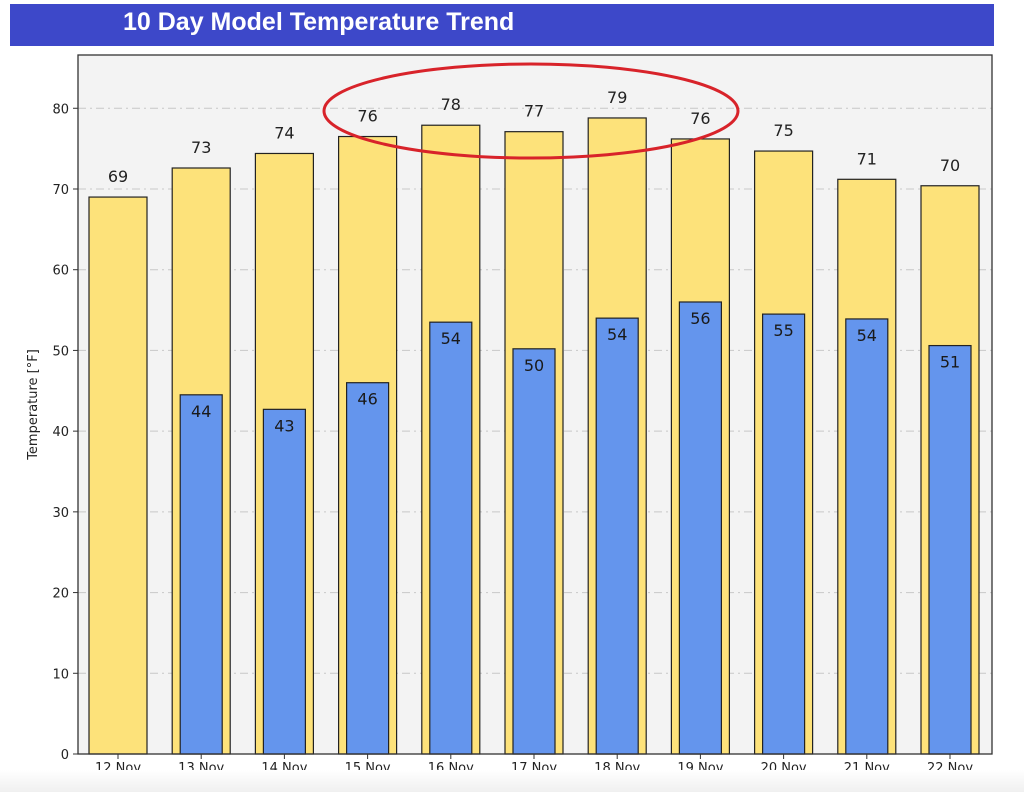  What do you see at coordinates (201, 411) in the screenshot?
I see `low-label: 44` at bounding box center [201, 411].